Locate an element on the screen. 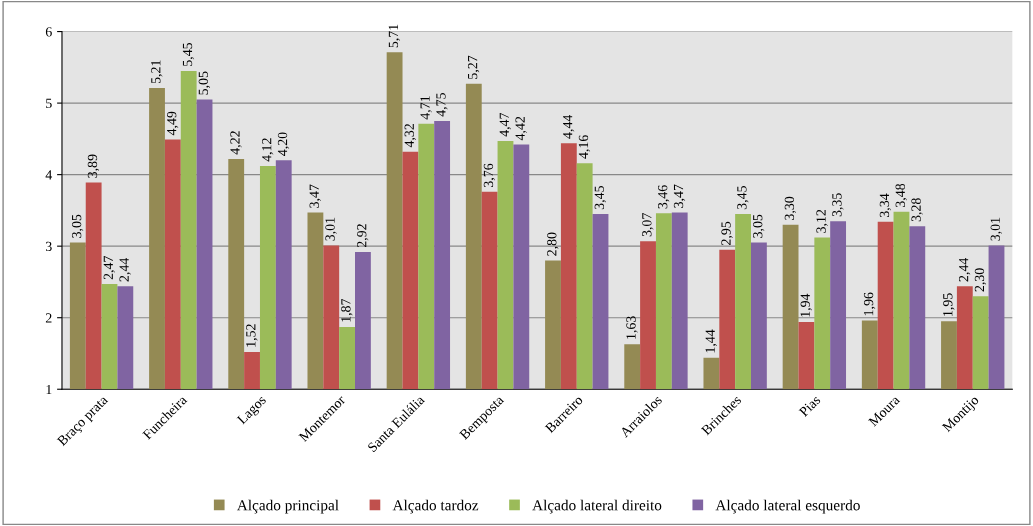 The image size is (1033, 526). data-label: 1,87 is located at coordinates (347, 310).